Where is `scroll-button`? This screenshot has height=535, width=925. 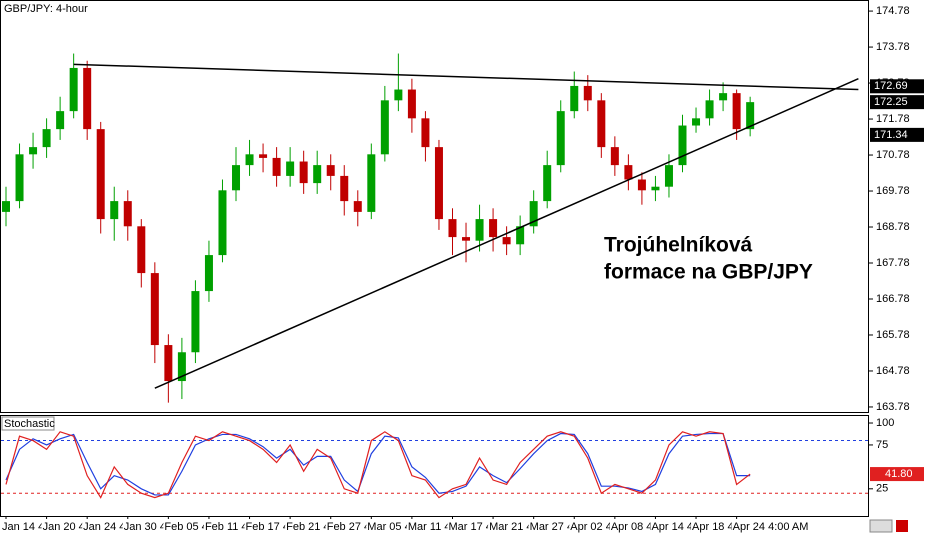 scroll-button is located at coordinates (881, 526).